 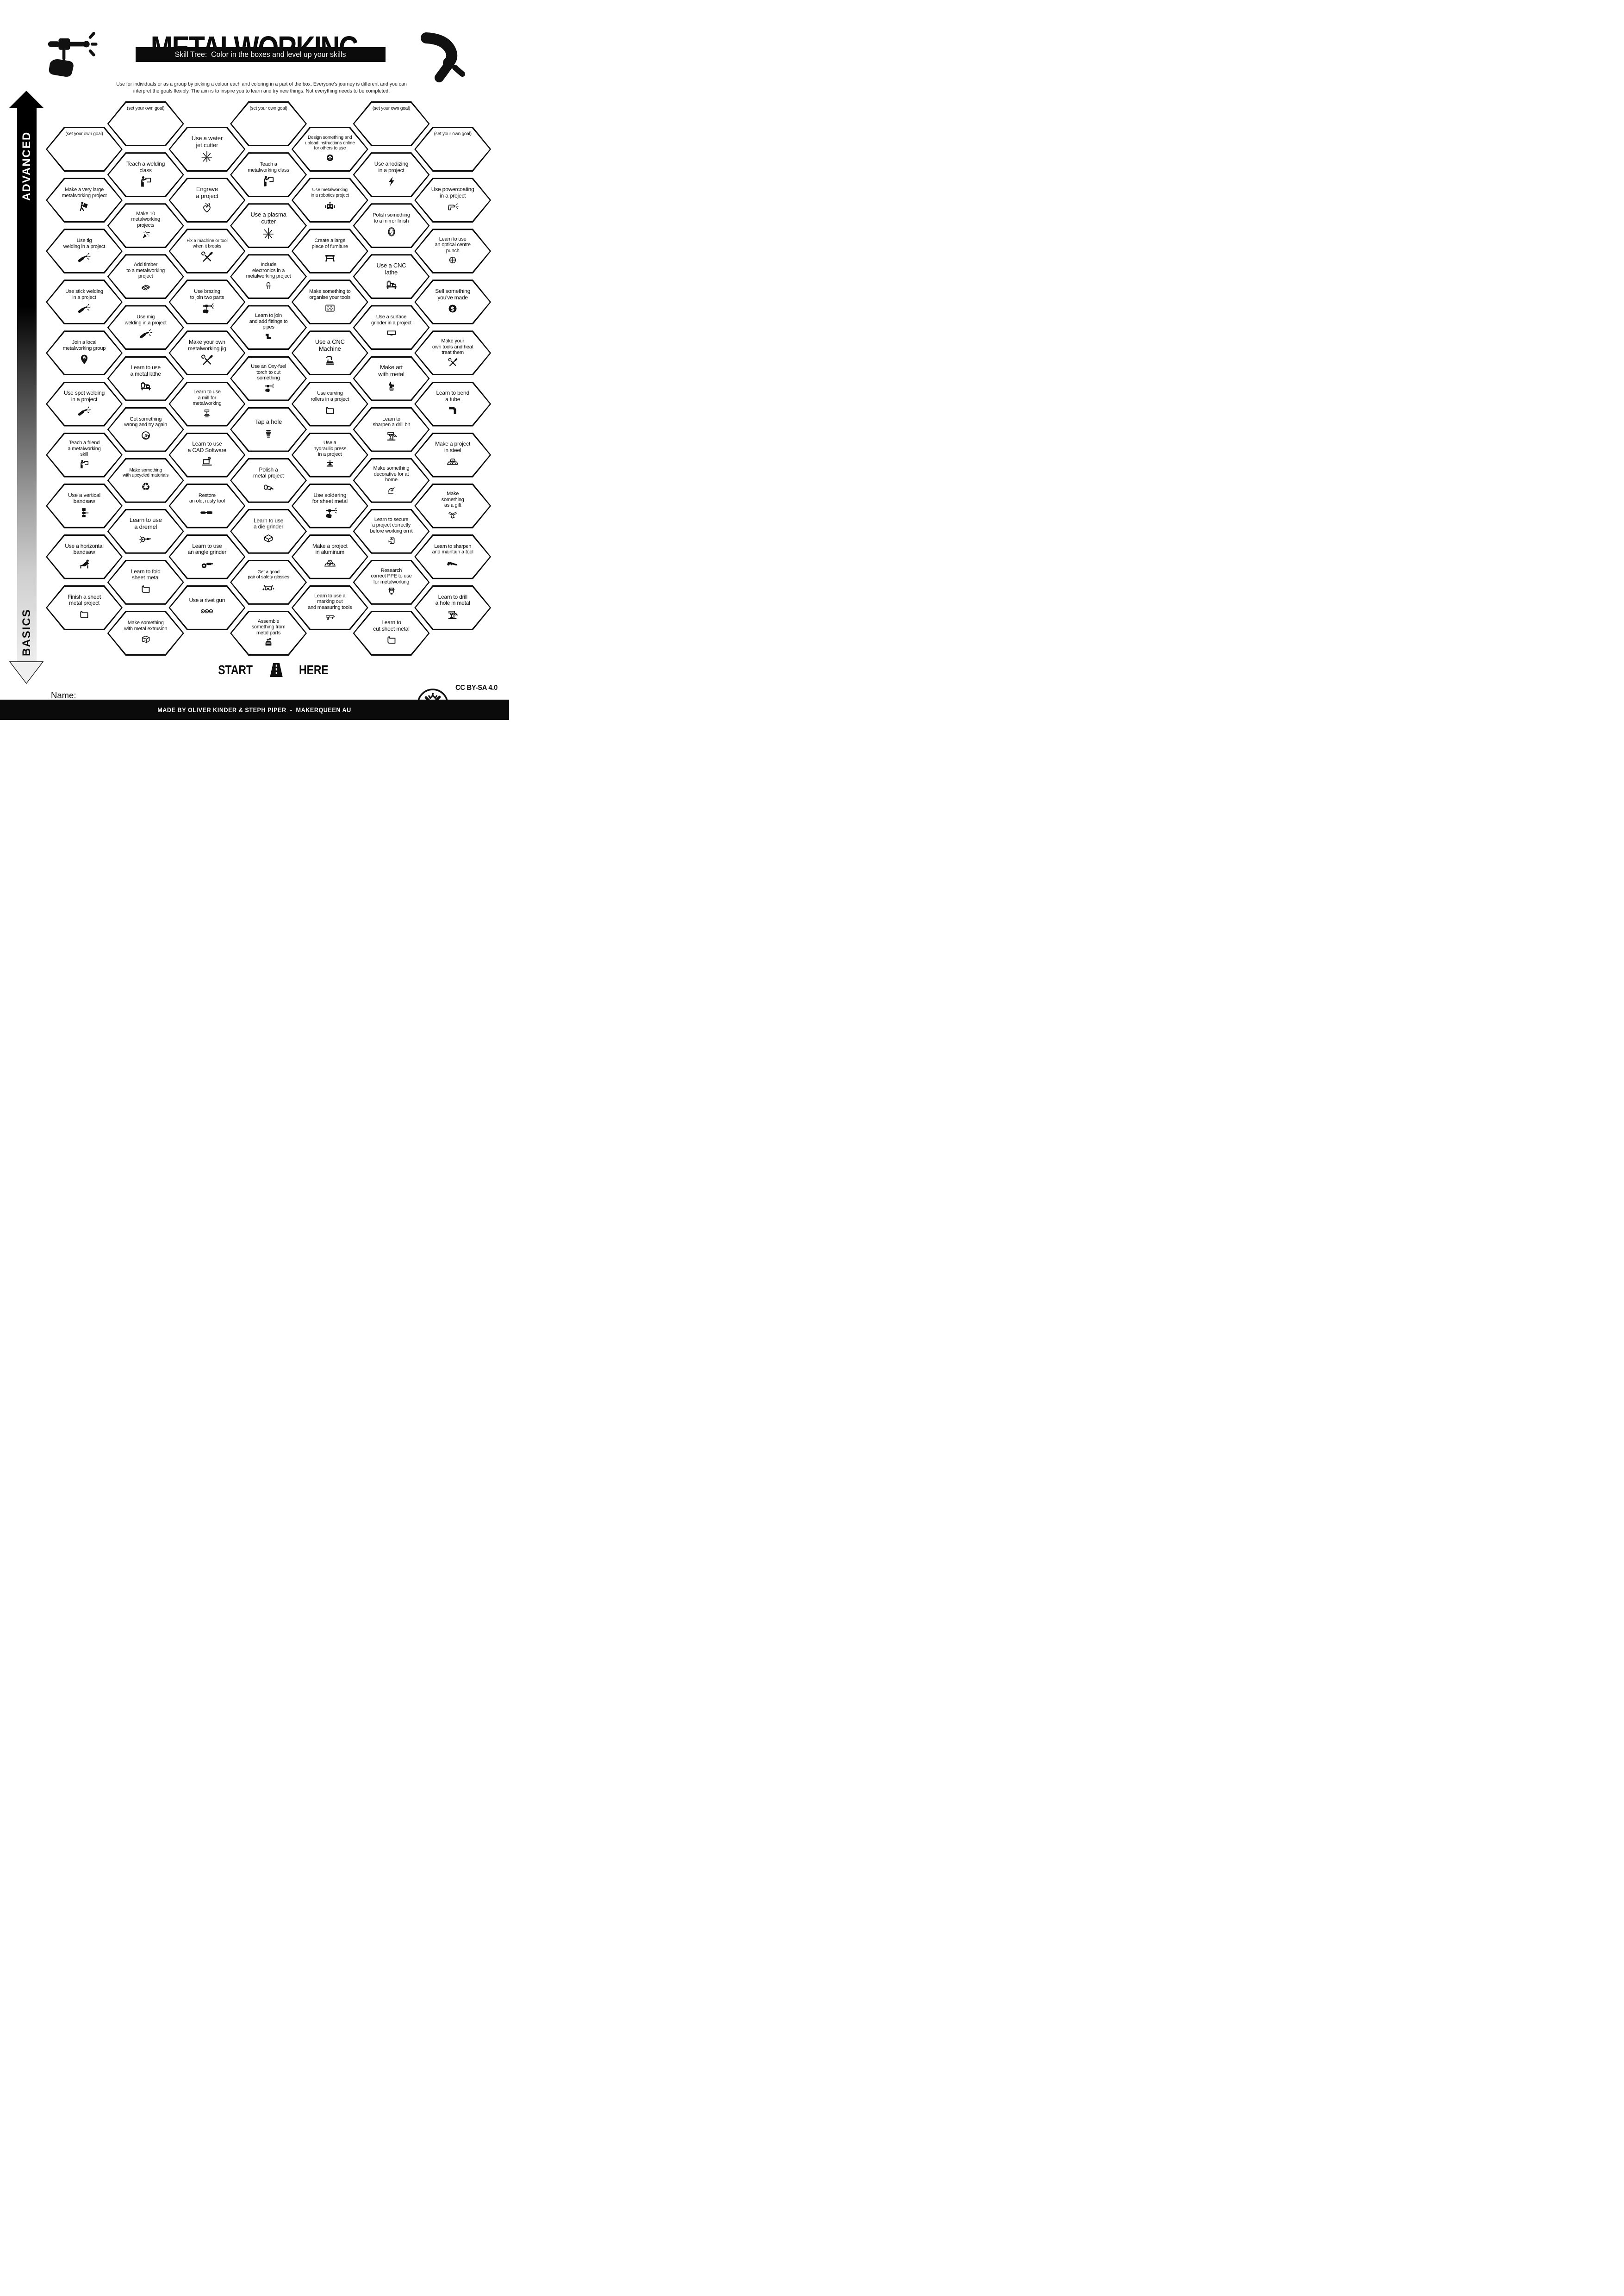 What do you see at coordinates (207, 302) in the screenshot?
I see `hex-use-brazing-to-join-two-parts: Use brazing to join two parts` at bounding box center [207, 302].